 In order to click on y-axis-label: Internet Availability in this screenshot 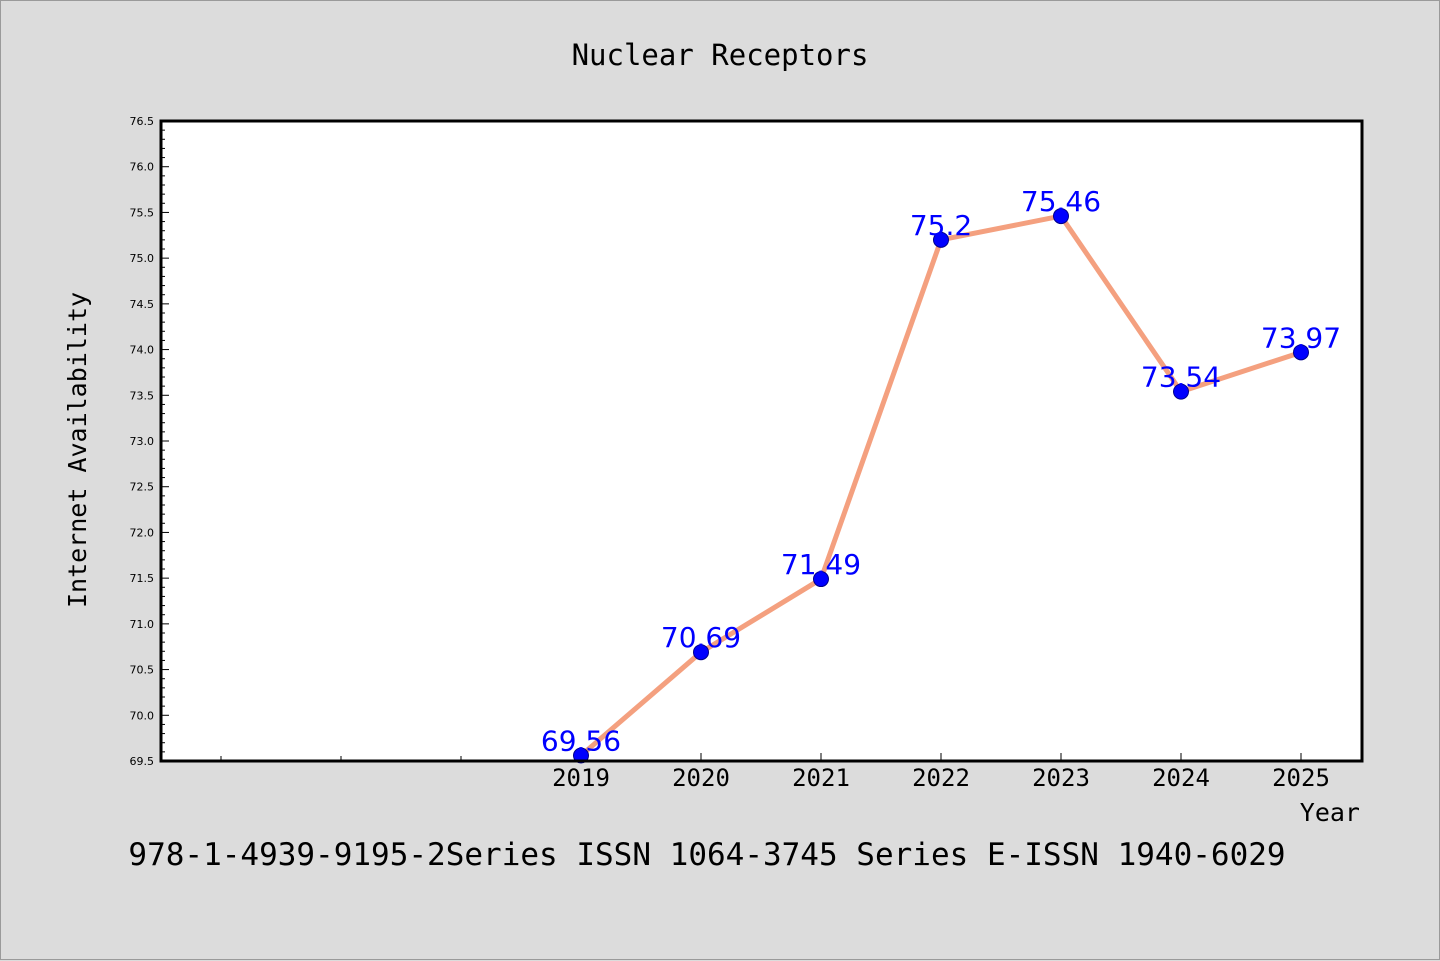, I will do `click(77, 450)`.